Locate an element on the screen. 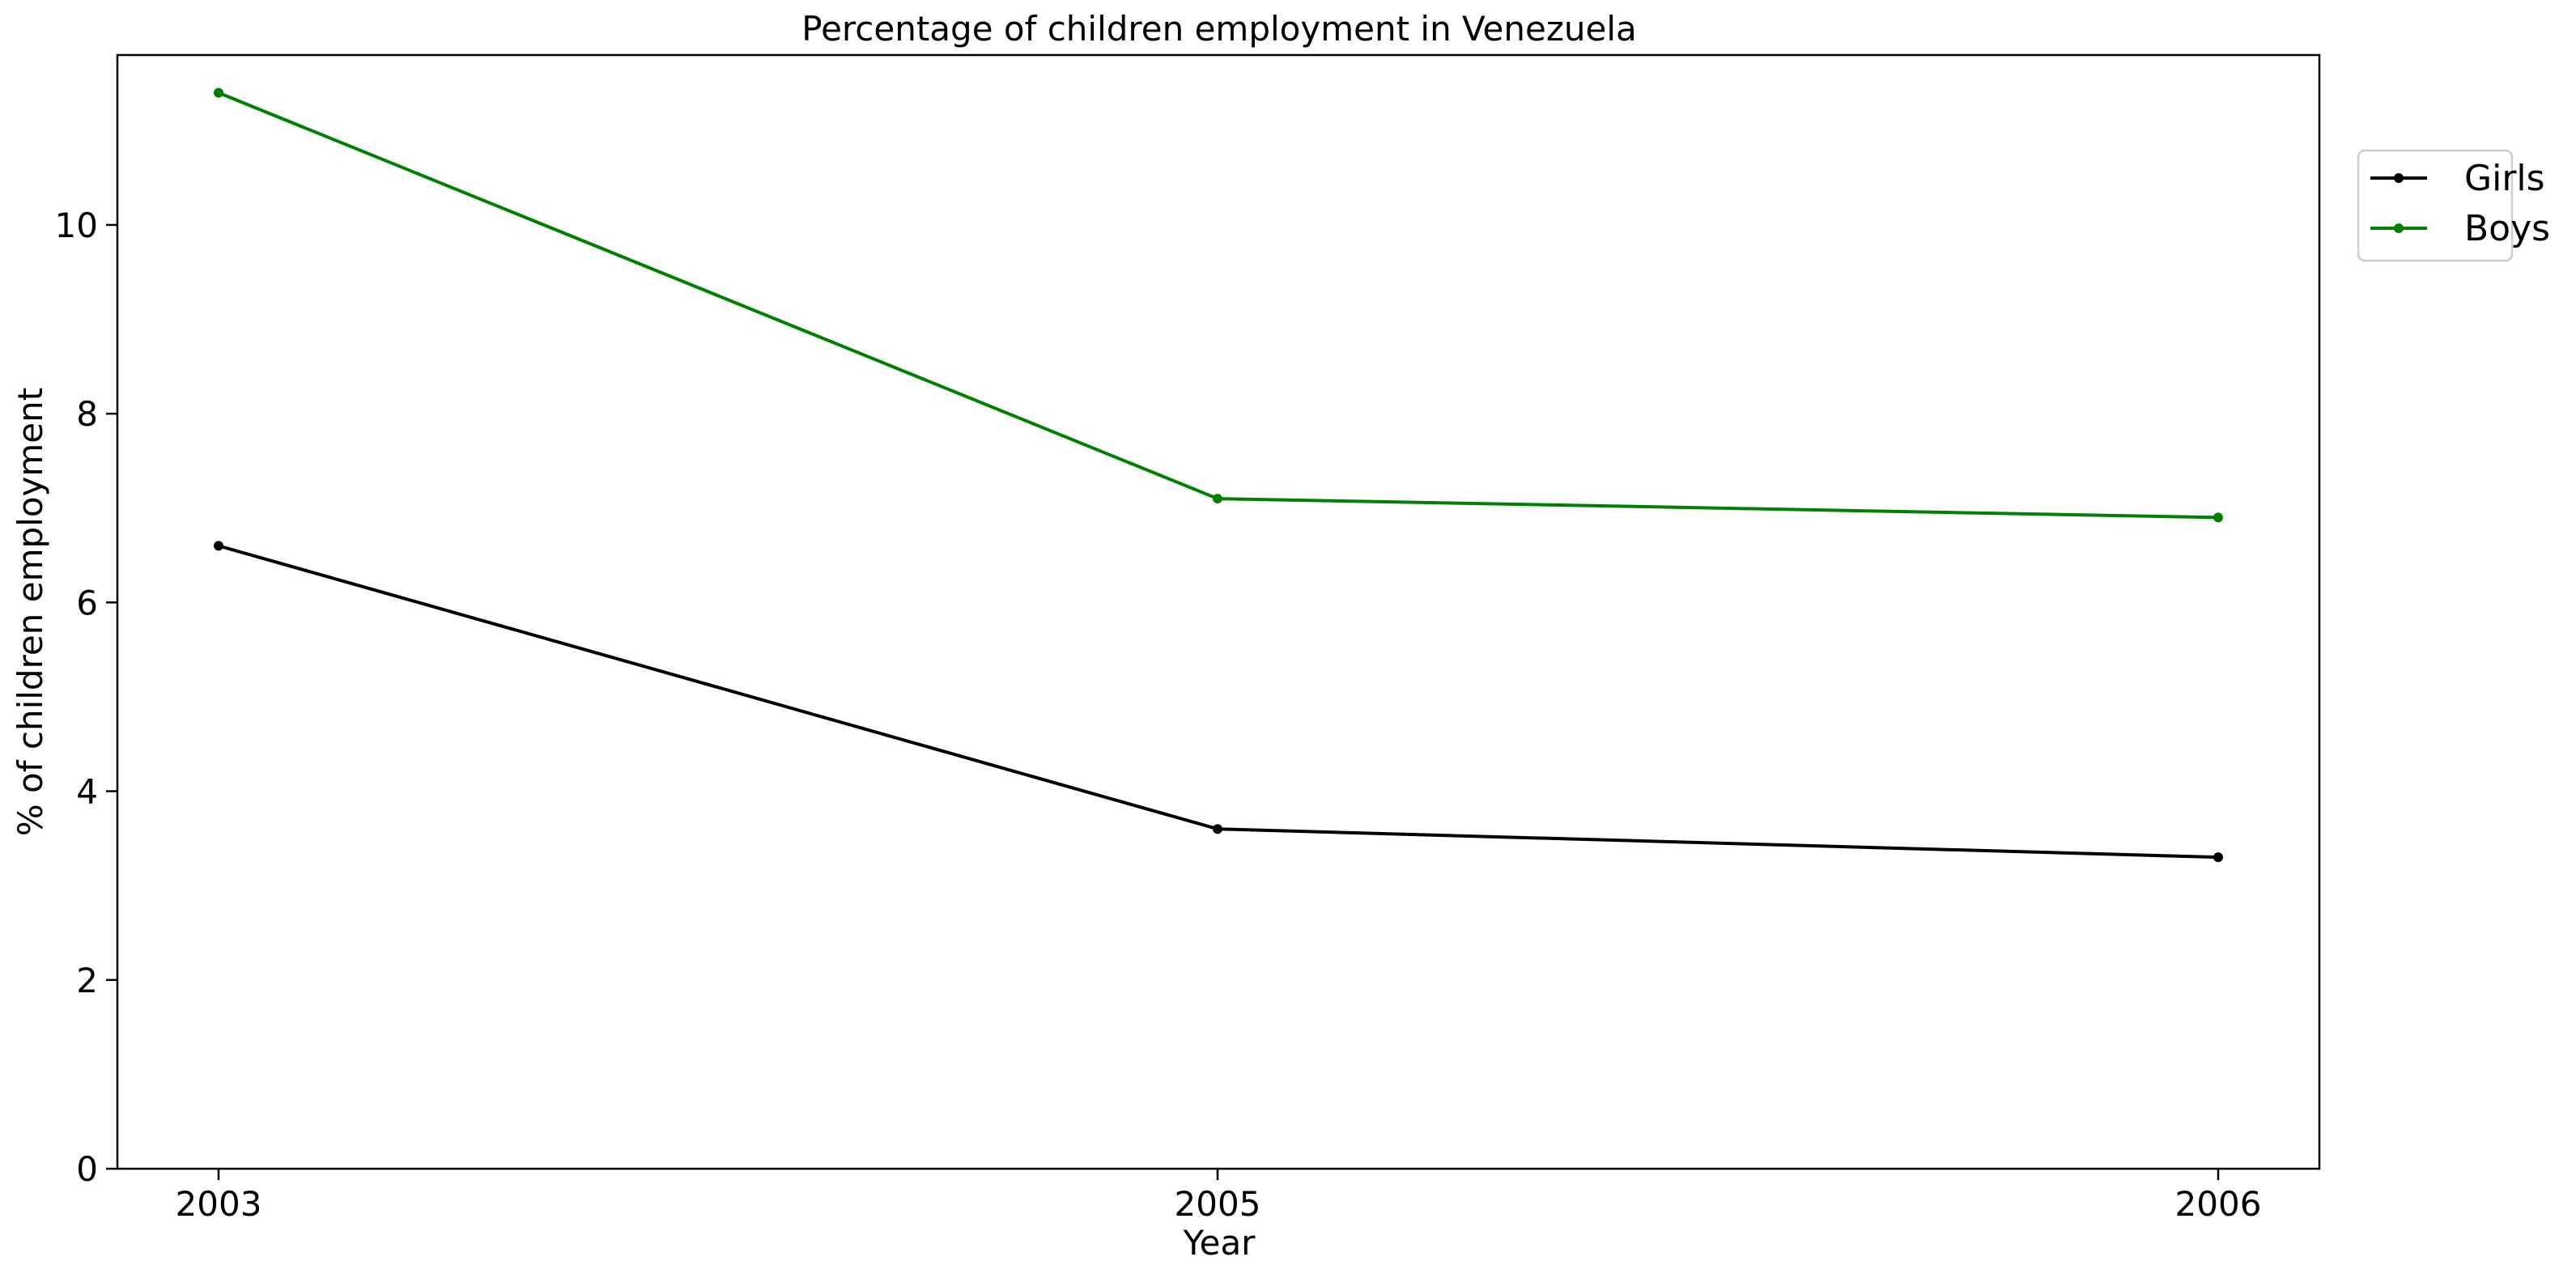 The image size is (2576, 1278). y-axis-label: % of children employment is located at coordinates (31, 612).